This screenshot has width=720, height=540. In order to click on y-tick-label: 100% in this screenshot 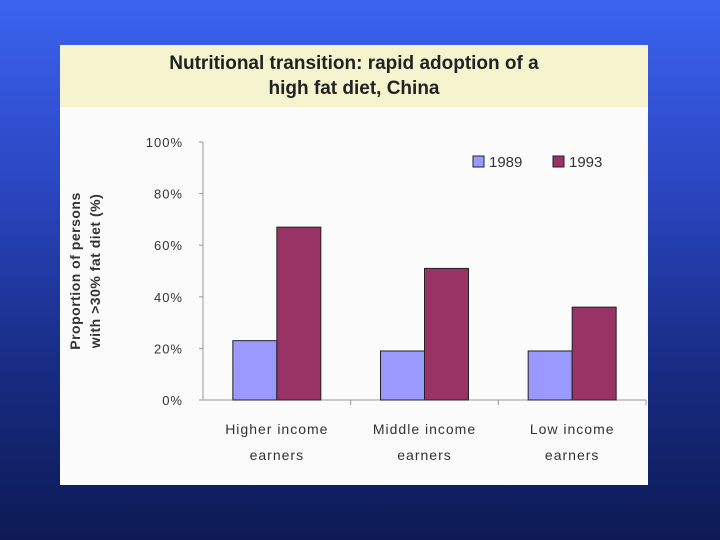, I will do `click(164, 142)`.